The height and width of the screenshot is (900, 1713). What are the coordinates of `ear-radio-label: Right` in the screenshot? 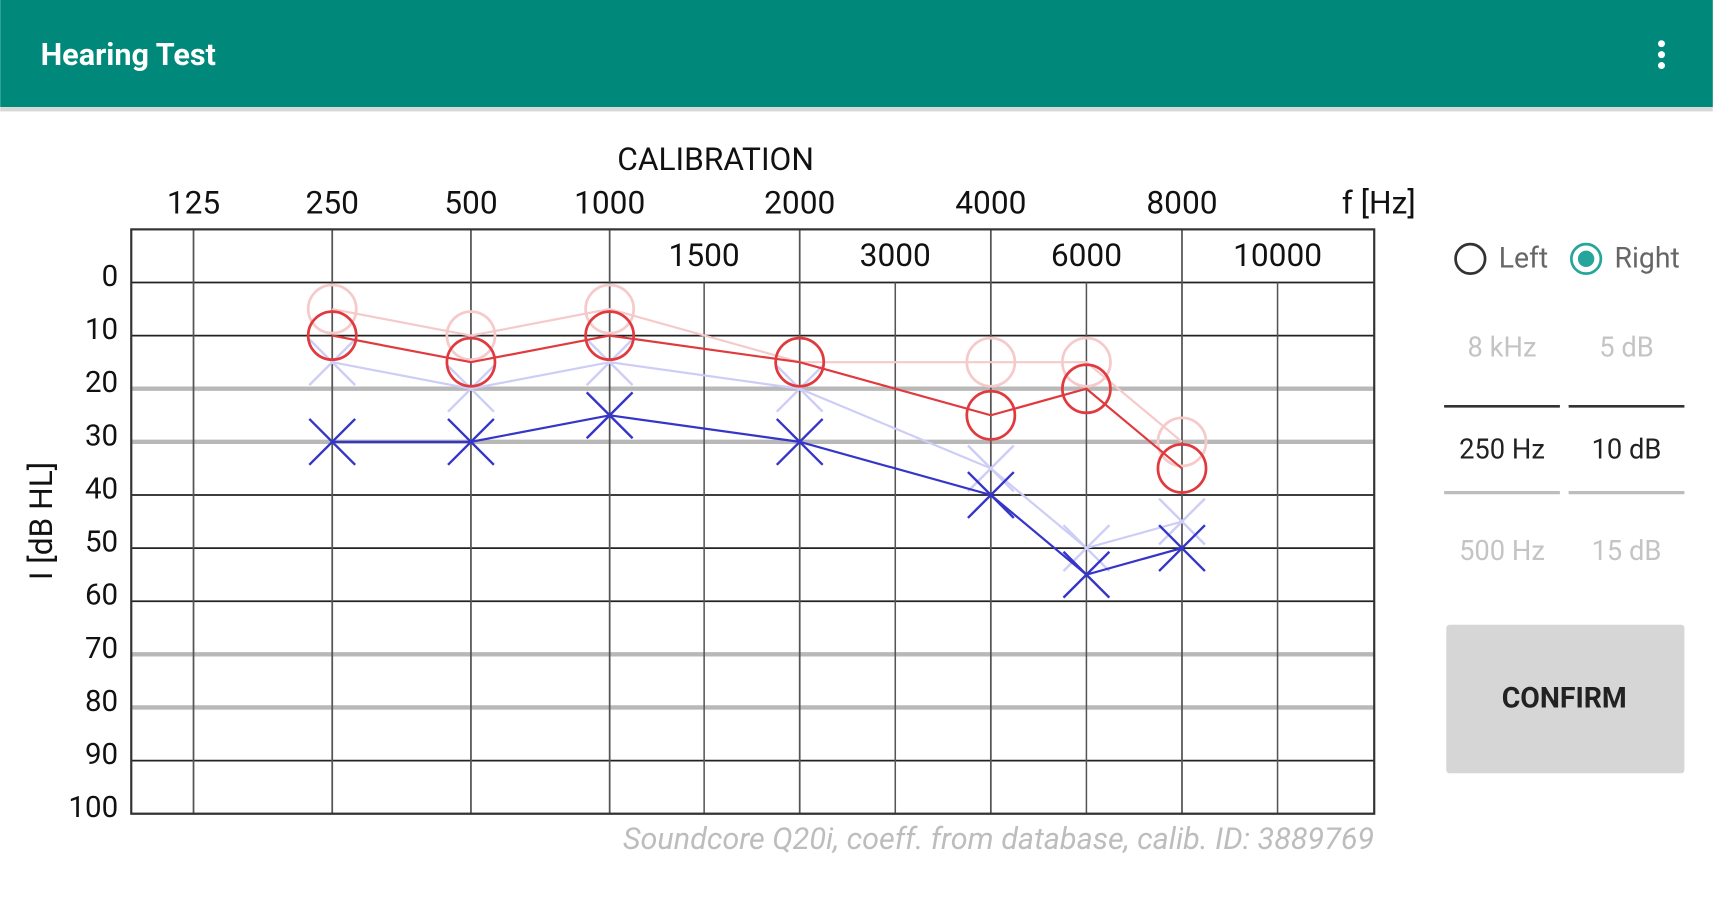 It's located at (1647, 257).